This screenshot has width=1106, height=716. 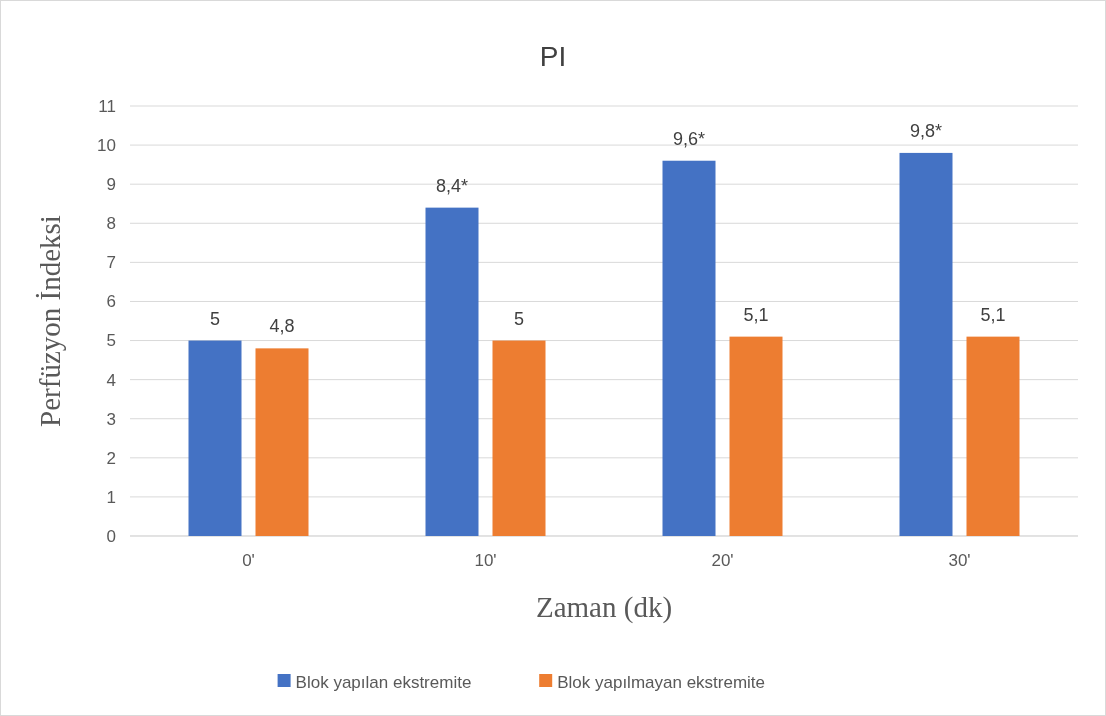 What do you see at coordinates (111, 185) in the screenshot?
I see `y-tick-label: 9` at bounding box center [111, 185].